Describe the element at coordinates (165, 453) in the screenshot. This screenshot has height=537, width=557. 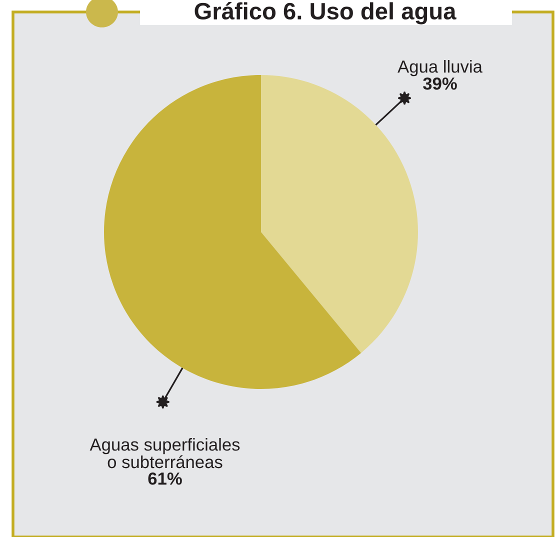
I see `slice-label: Aguas superficiales o subterráneas` at that location.